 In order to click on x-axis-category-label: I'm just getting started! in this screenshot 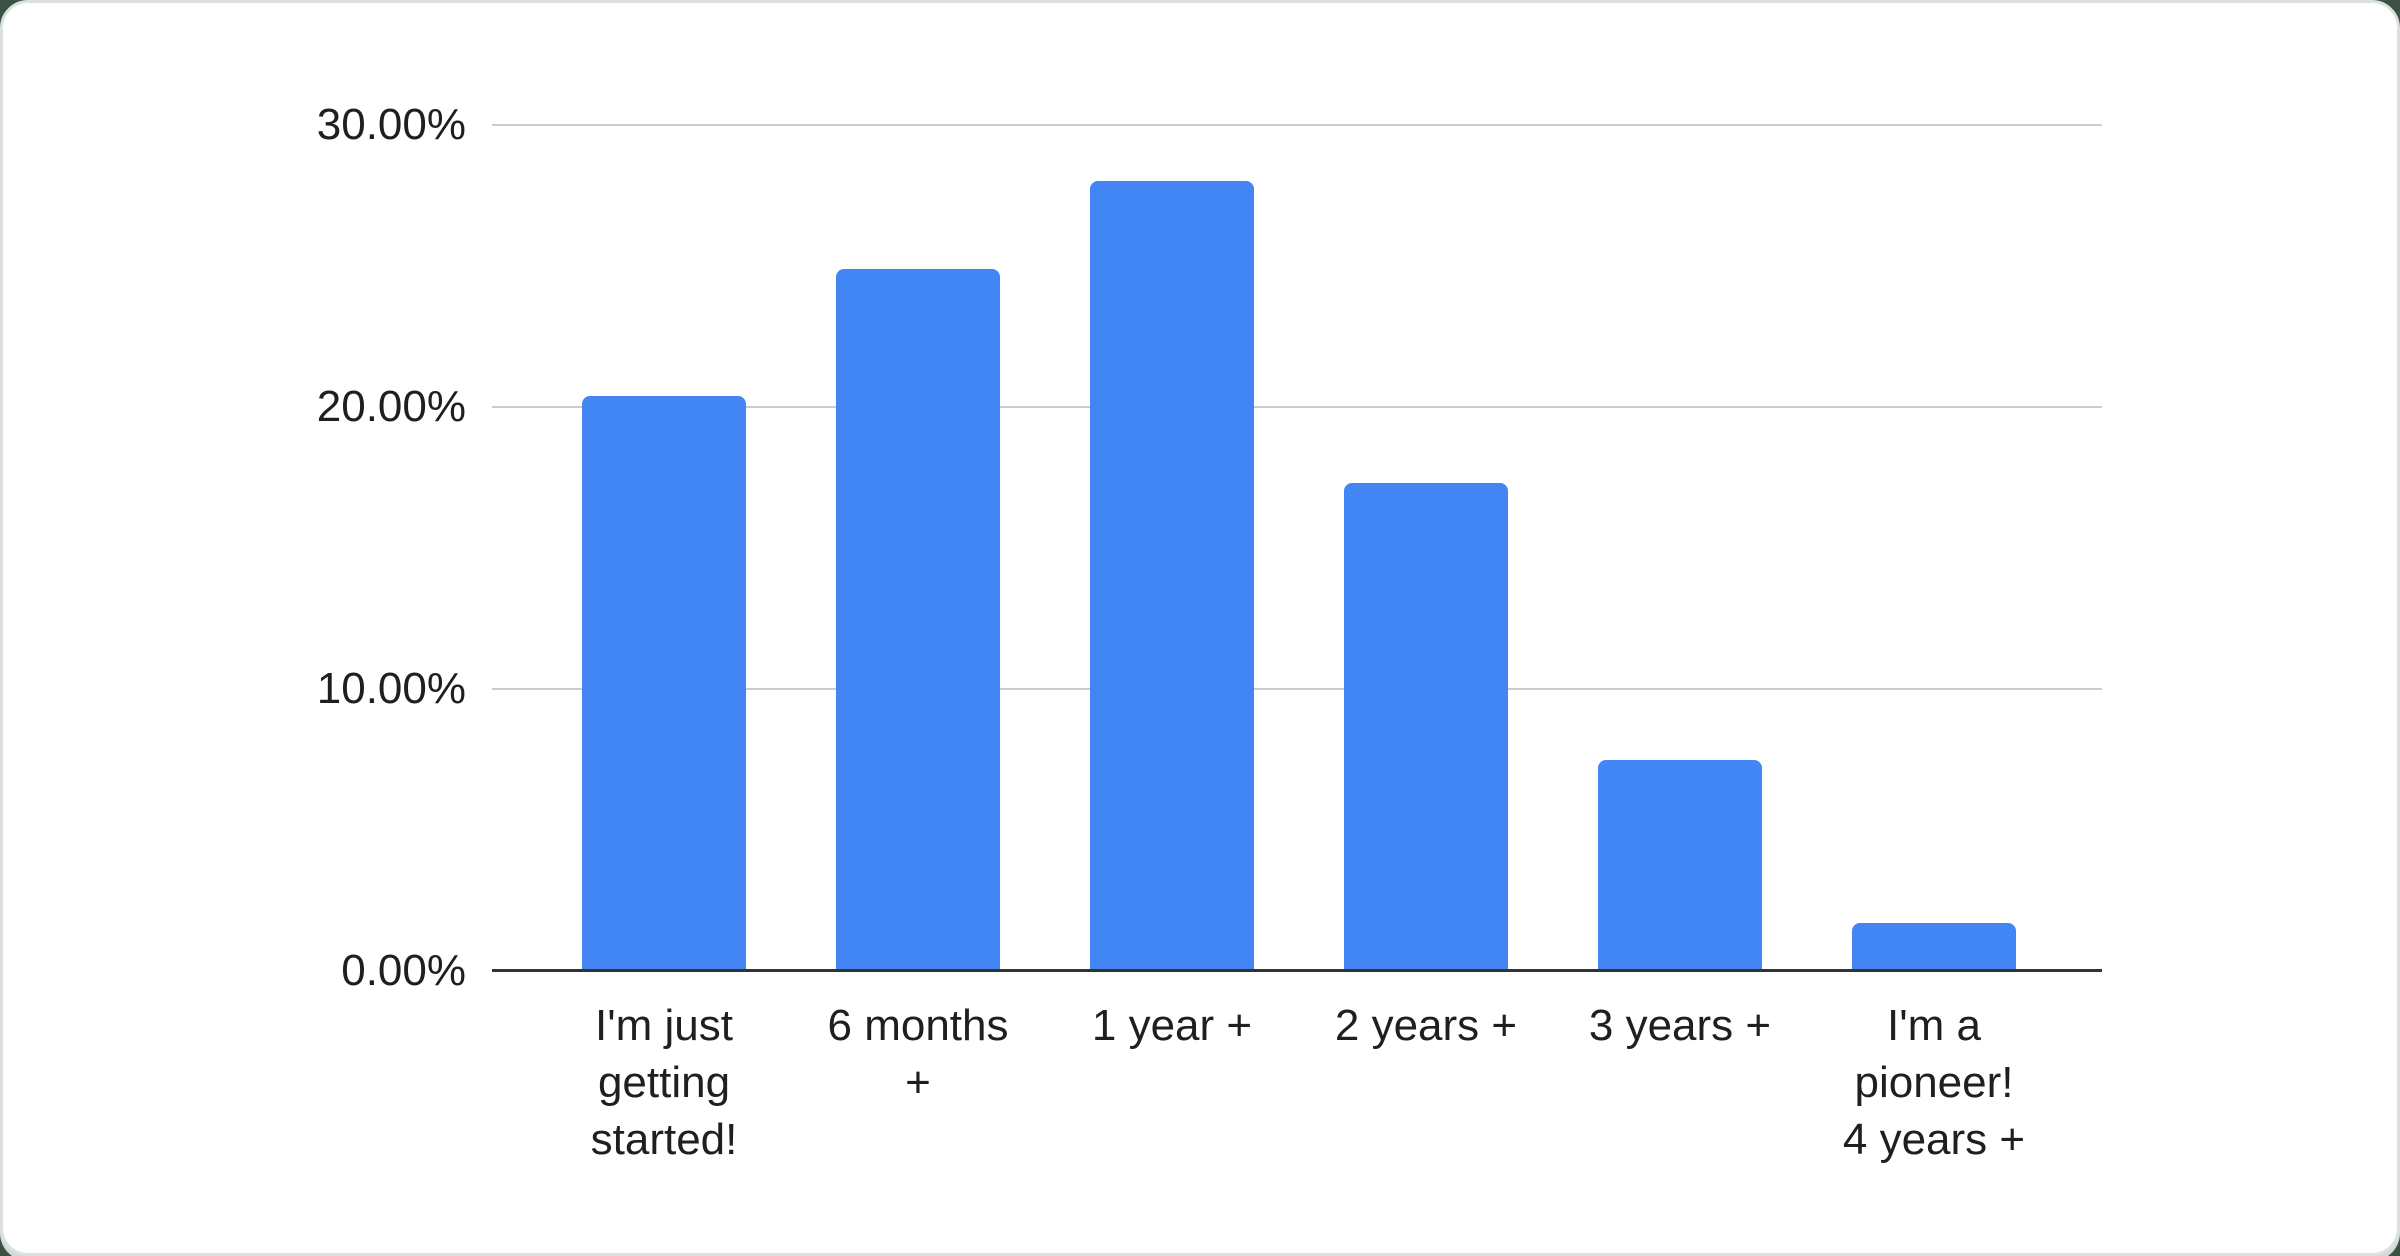, I will do `click(664, 1082)`.